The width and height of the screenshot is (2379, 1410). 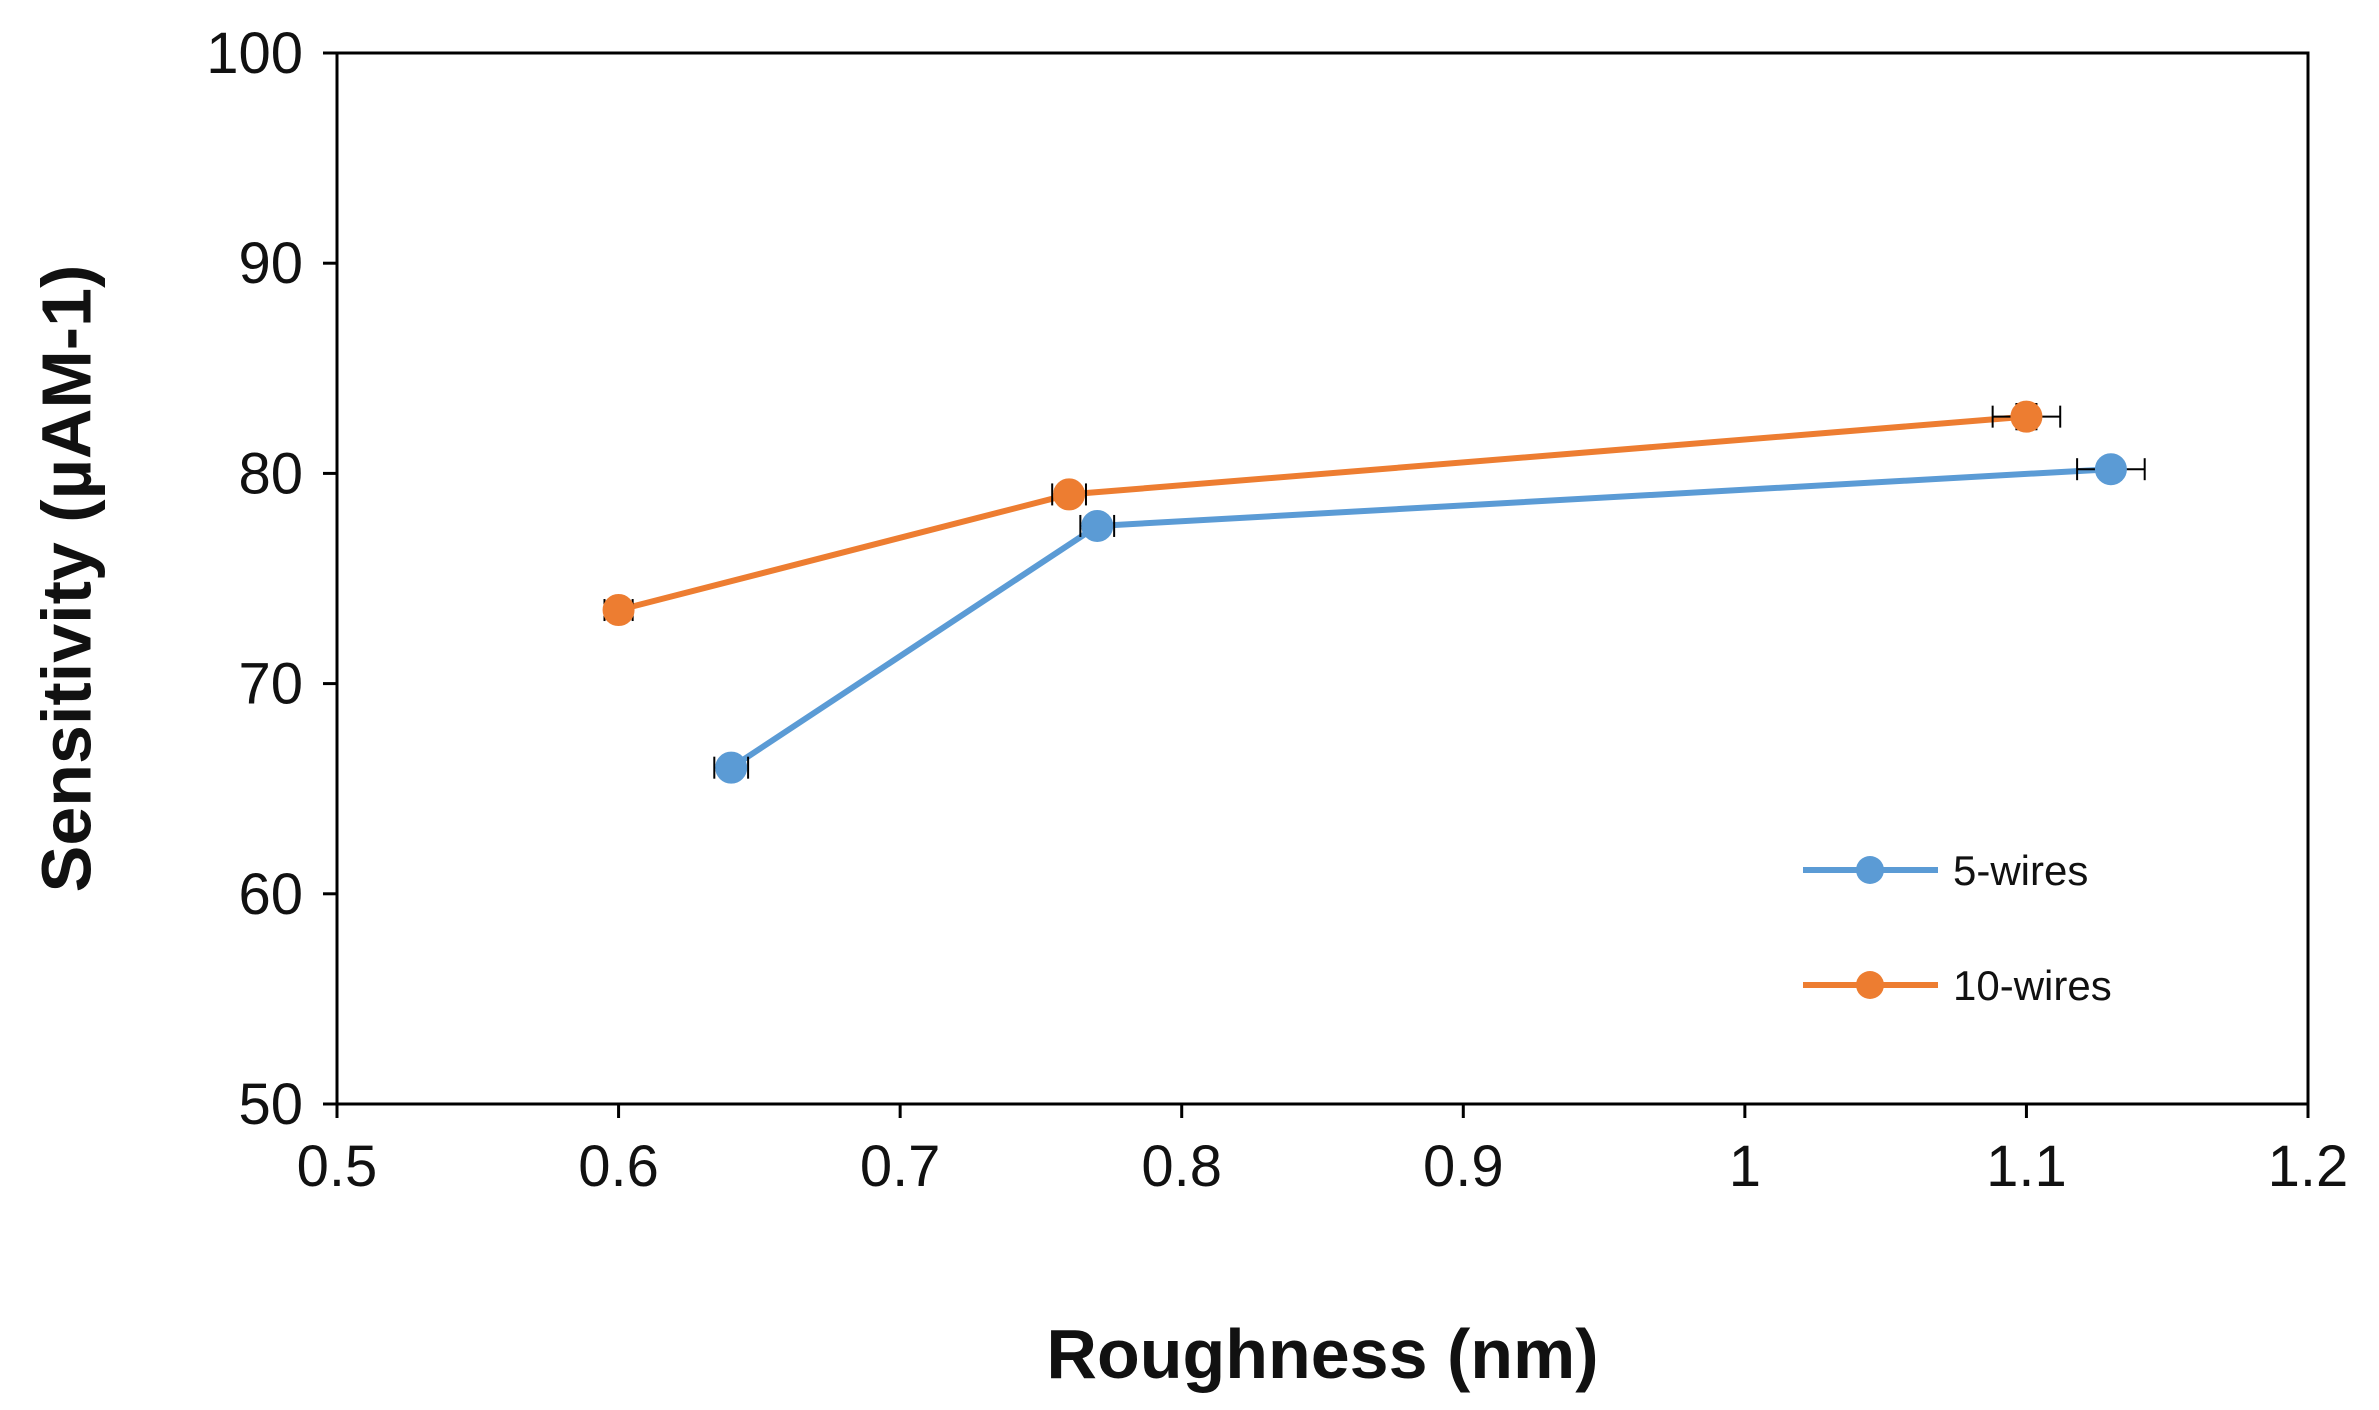 I want to click on legend-label: 10-wires, so click(x=2032, y=985).